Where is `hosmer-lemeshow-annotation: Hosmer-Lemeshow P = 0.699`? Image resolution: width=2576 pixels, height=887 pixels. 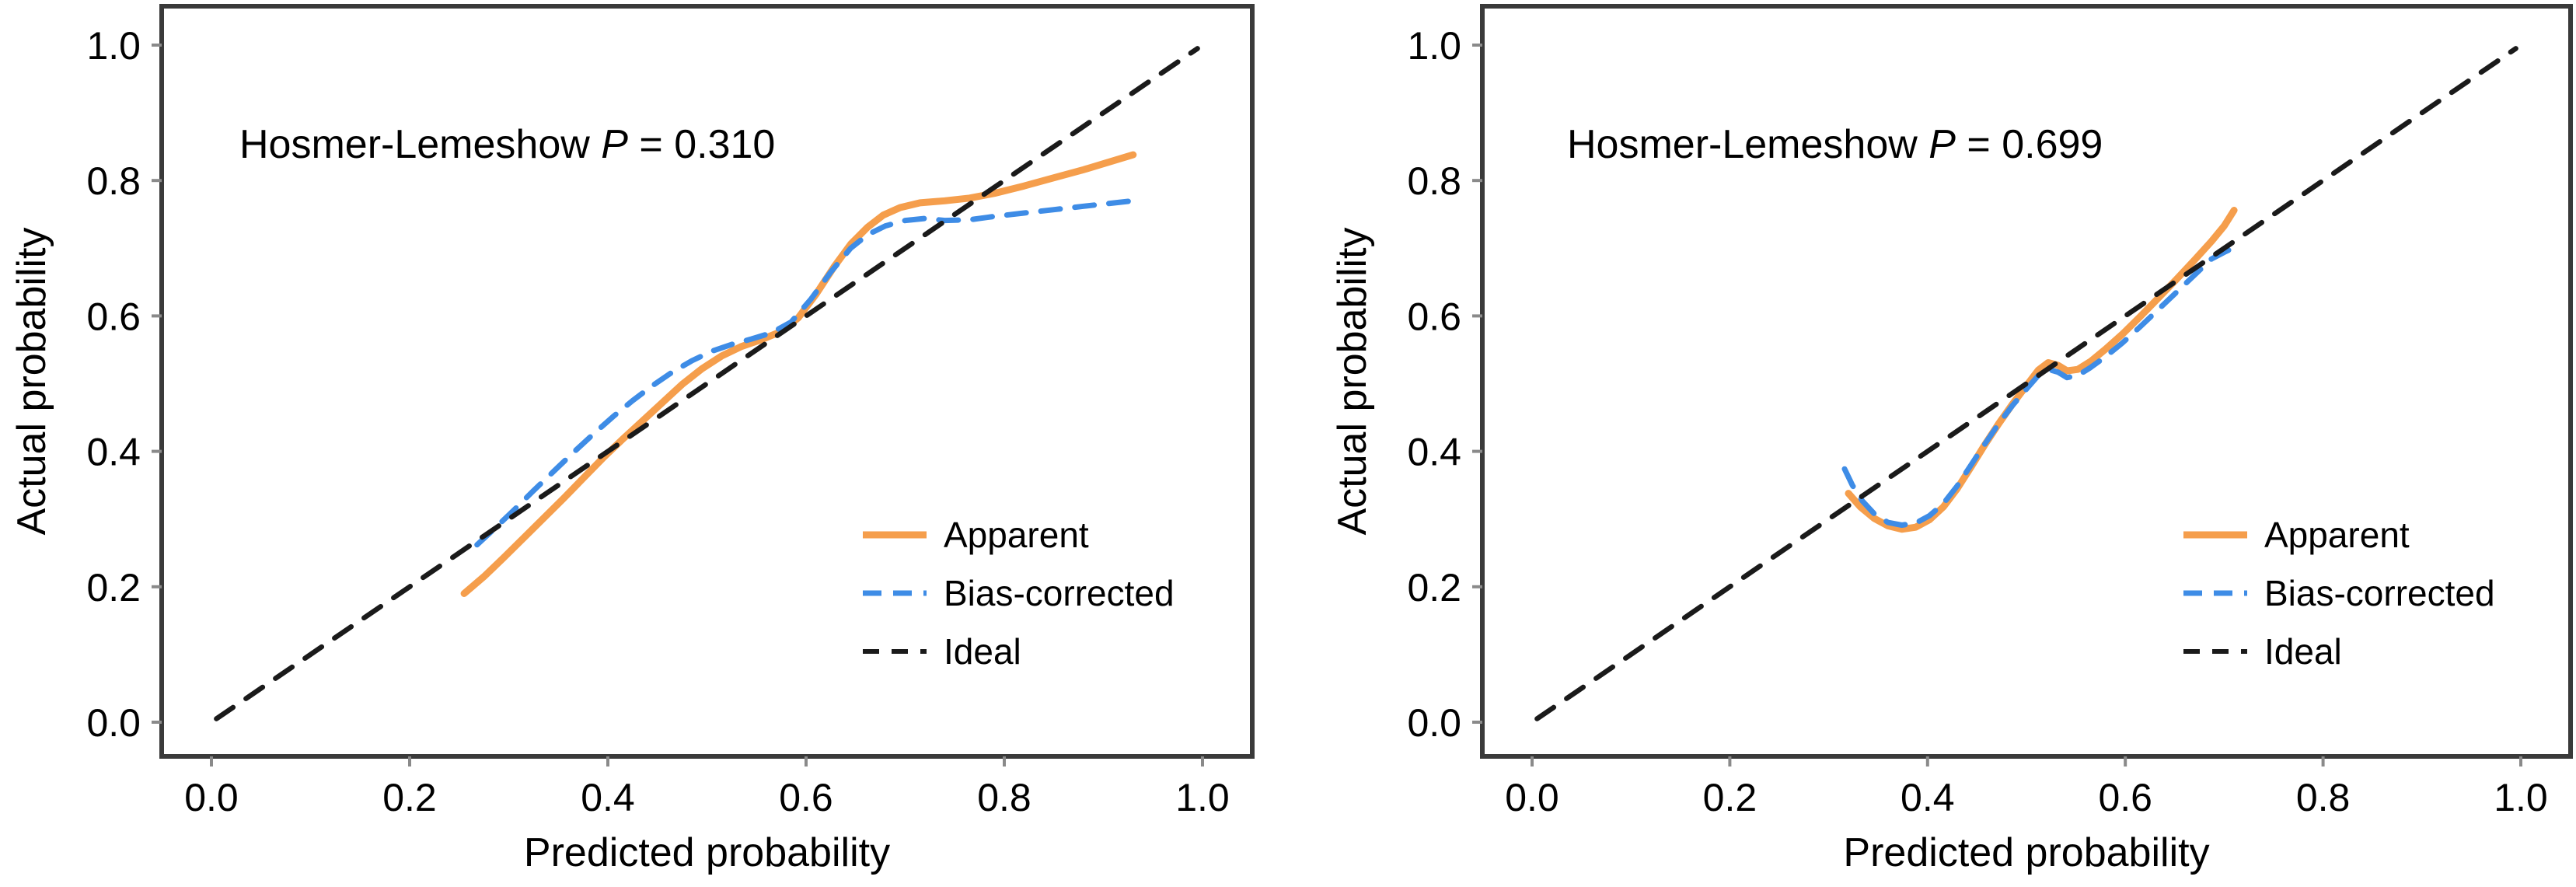
hosmer-lemeshow-annotation: Hosmer-Lemeshow P = 0.699 is located at coordinates (1835, 144).